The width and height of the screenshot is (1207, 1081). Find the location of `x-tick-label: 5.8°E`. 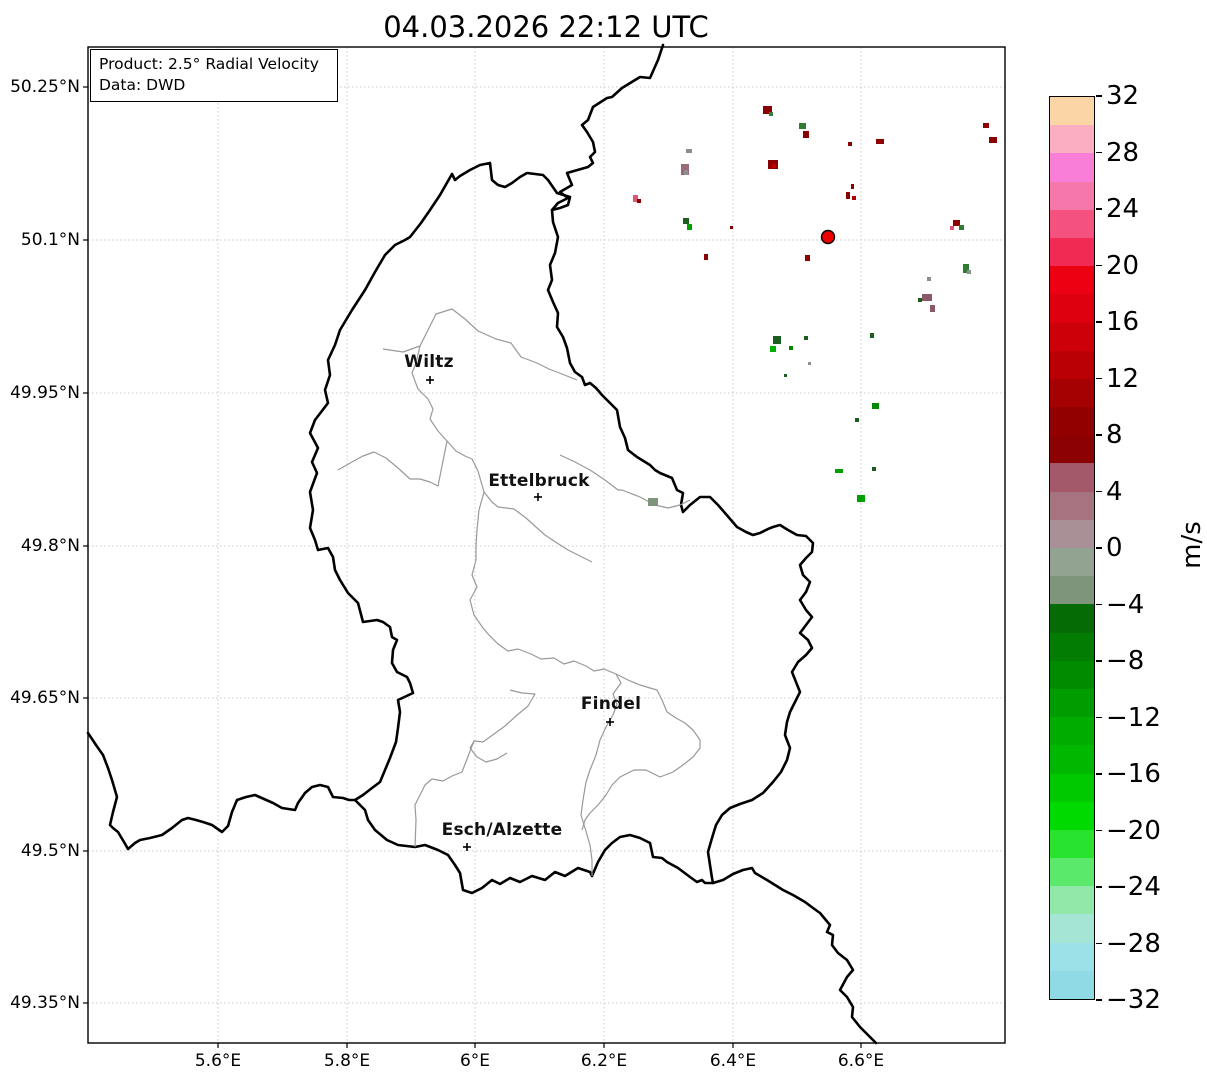

x-tick-label: 5.8°E is located at coordinates (347, 1061).